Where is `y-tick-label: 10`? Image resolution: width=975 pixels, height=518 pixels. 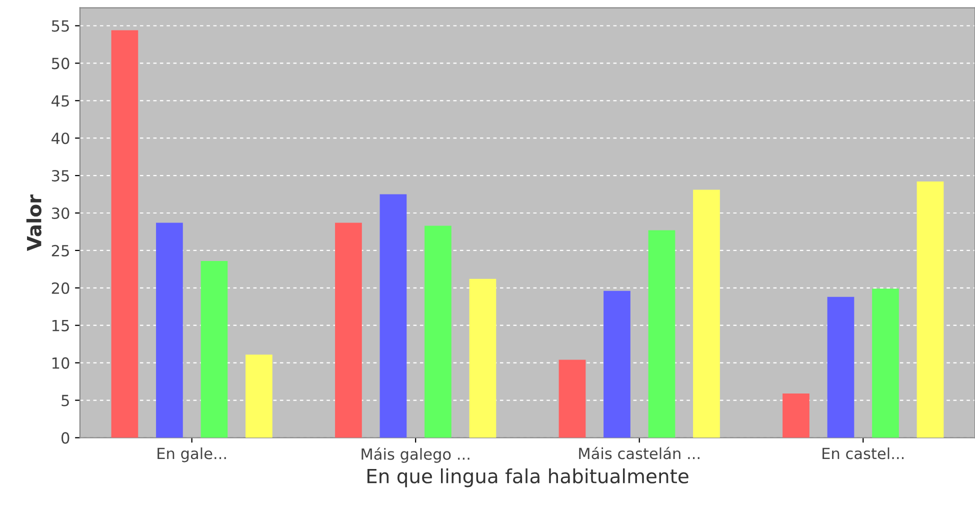
y-tick-label: 10 is located at coordinates (61, 363).